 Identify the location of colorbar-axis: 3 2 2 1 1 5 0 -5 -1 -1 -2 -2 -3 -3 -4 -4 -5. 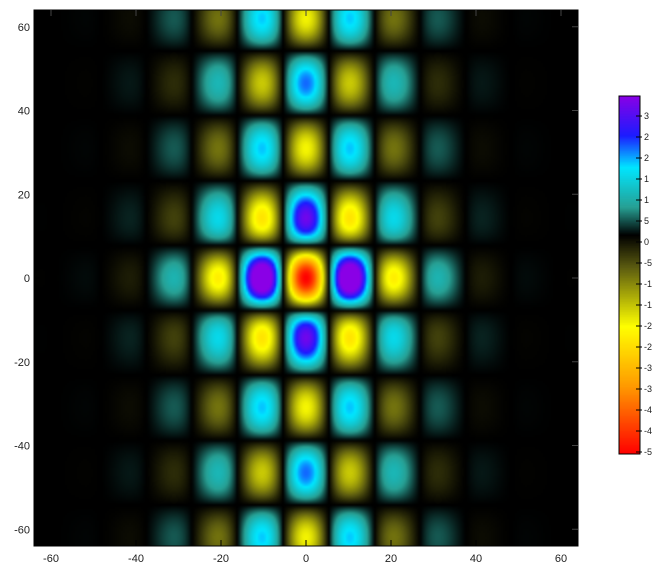
(644, 284).